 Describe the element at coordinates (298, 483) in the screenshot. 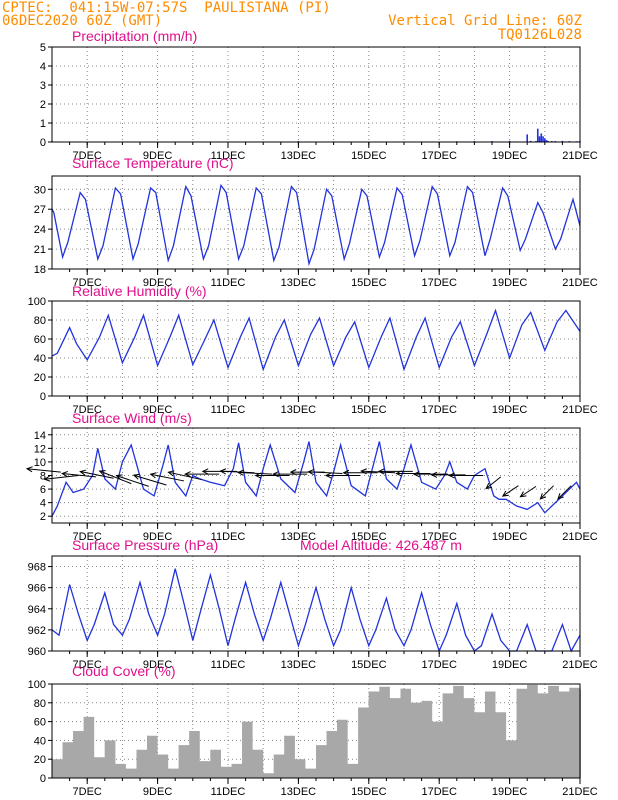

I see `wind-vectors` at that location.